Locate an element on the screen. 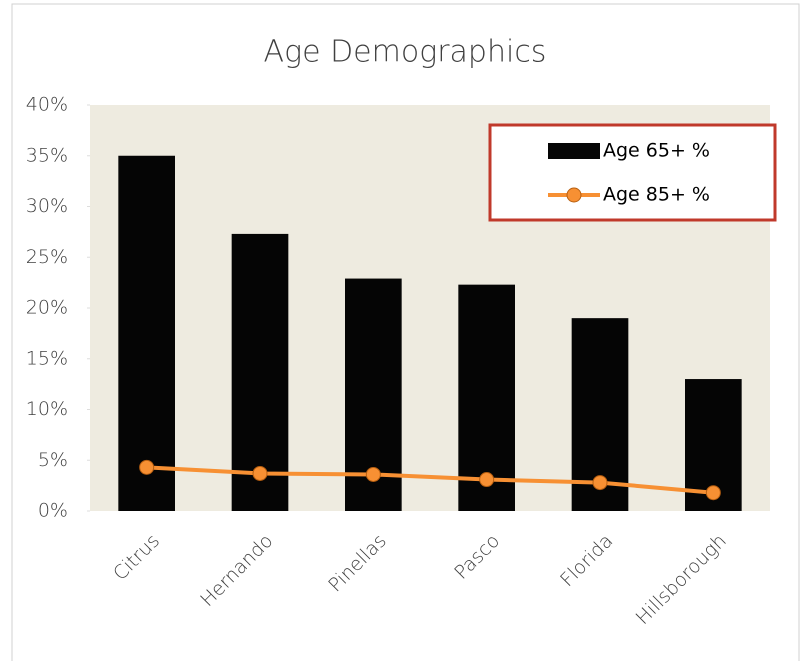 This screenshot has width=801, height=661. legend-box is located at coordinates (632, 172).